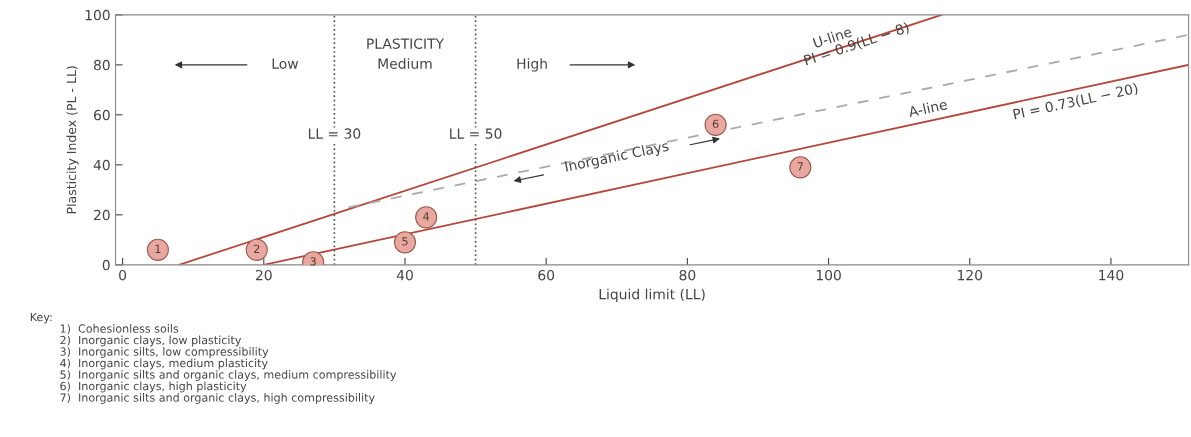  I want to click on x-tick-label: 40, so click(404, 275).